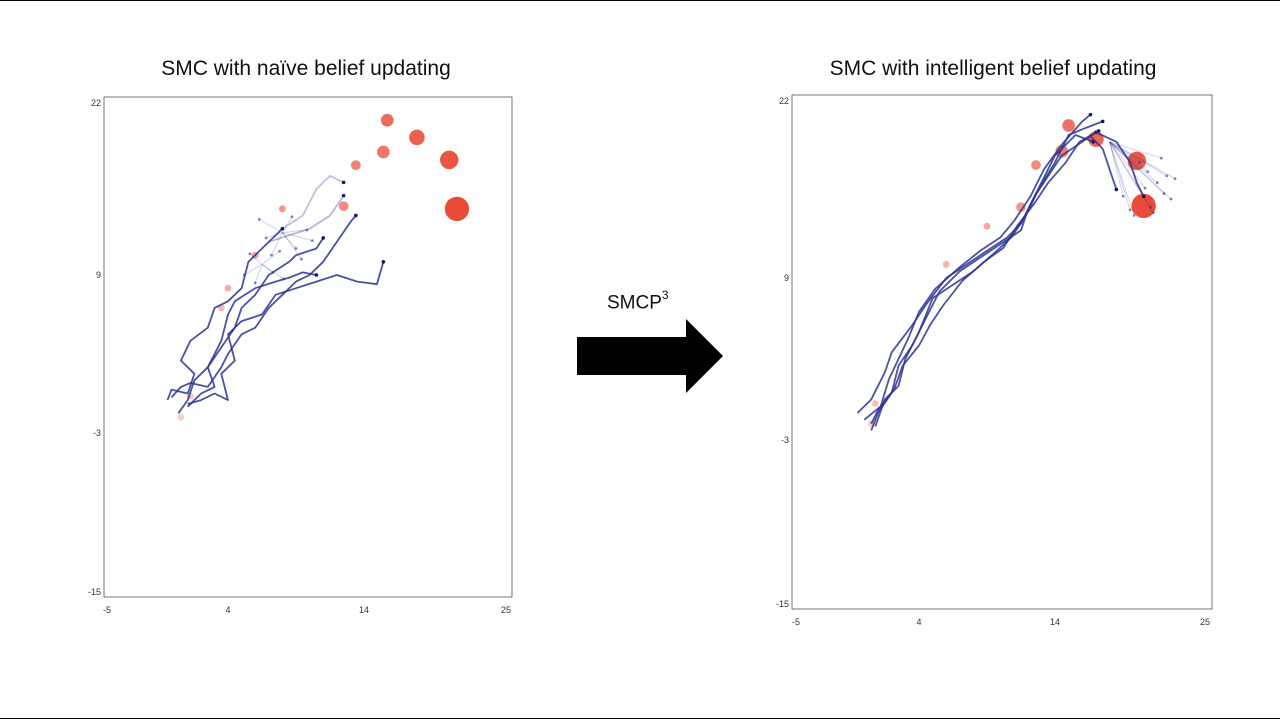 The image size is (1280, 720). I want to click on x-tick-label: 25, so click(1205, 622).